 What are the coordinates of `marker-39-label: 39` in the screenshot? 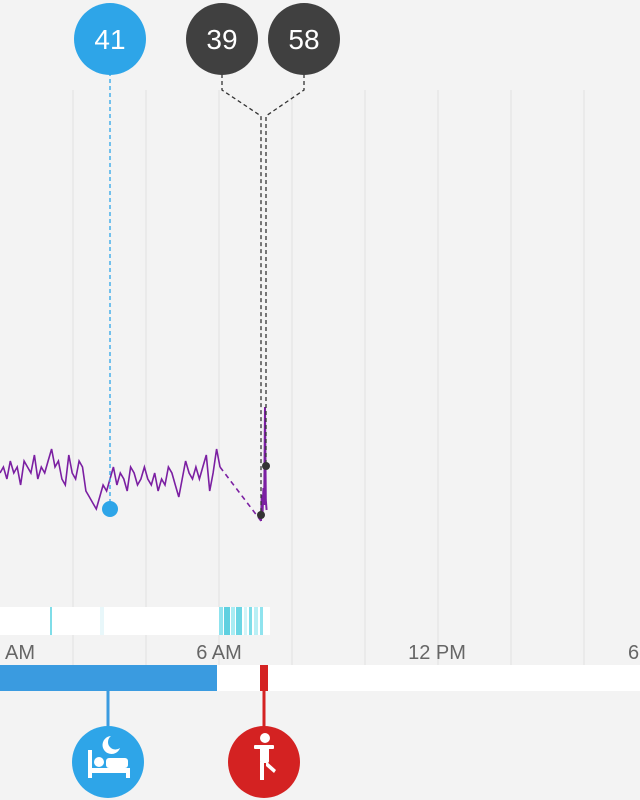 It's located at (221, 39).